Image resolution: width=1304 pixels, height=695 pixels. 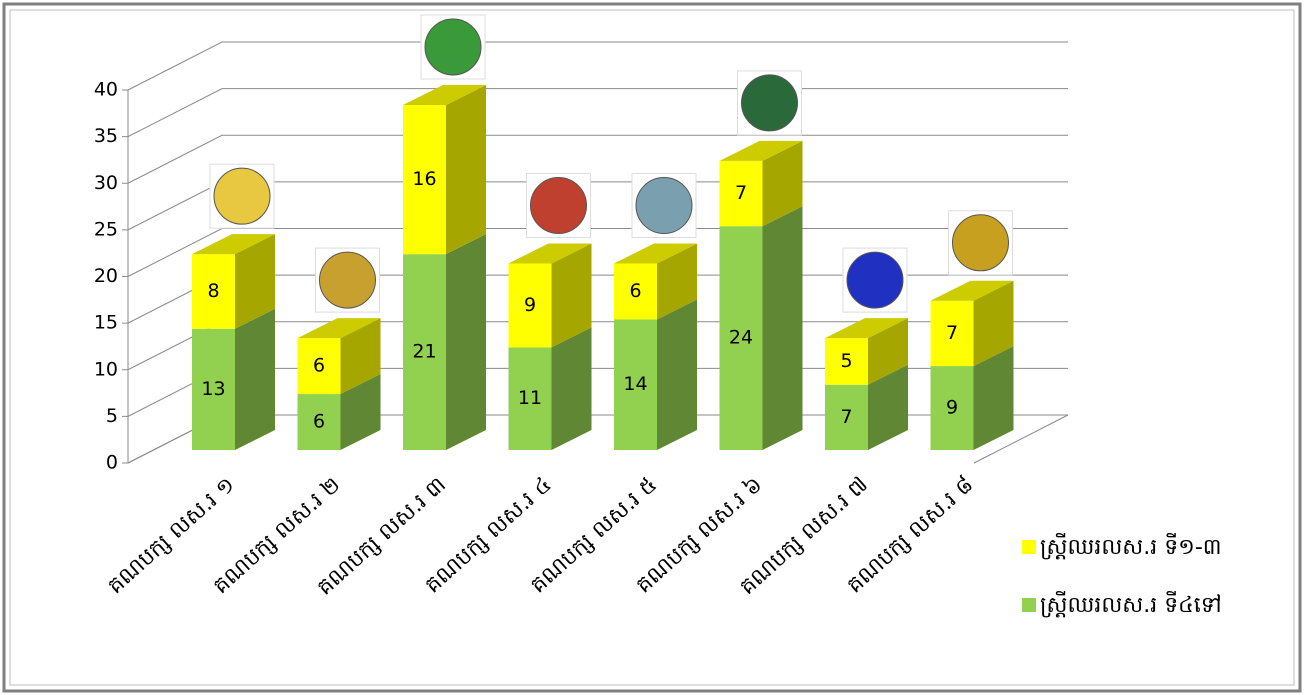 I want to click on data-label: 16, so click(x=424, y=179).